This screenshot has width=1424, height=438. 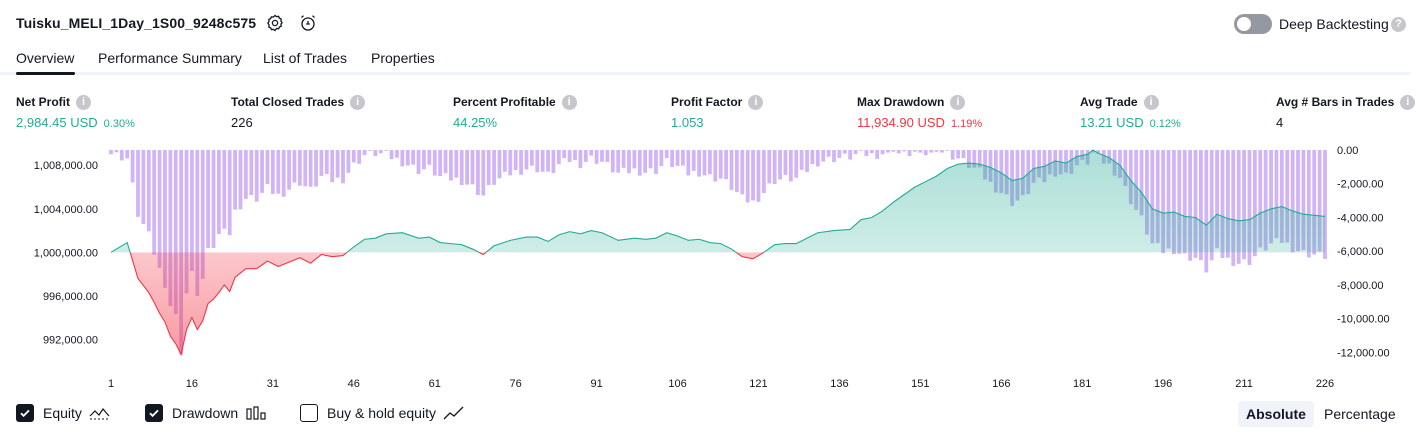 I want to click on help-icon: ?, so click(x=1398, y=24).